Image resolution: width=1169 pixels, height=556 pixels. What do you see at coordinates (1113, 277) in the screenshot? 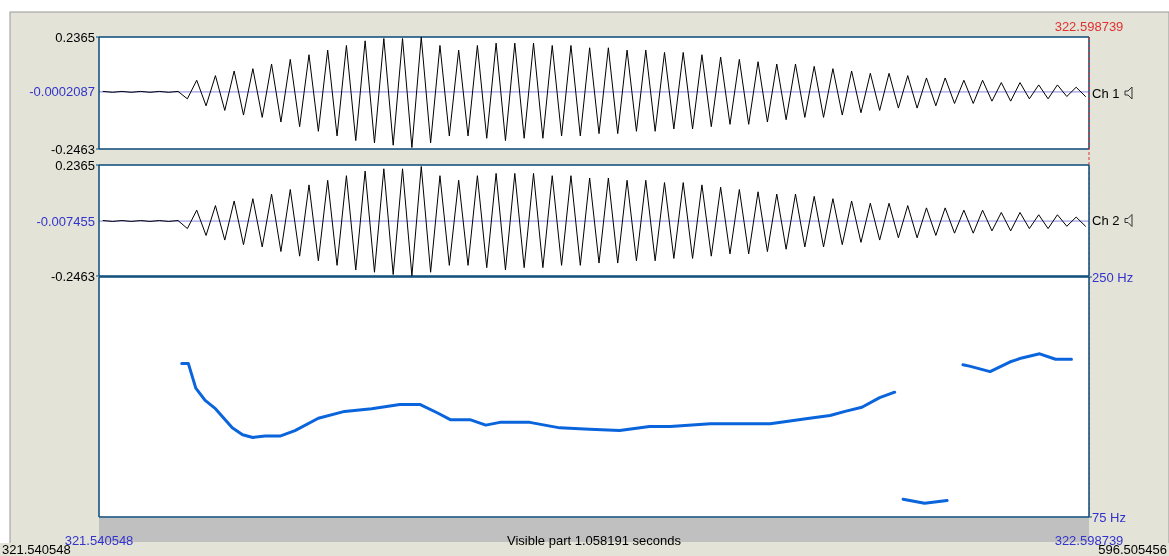
I see `y-tick-label: 250 Hz` at bounding box center [1113, 277].